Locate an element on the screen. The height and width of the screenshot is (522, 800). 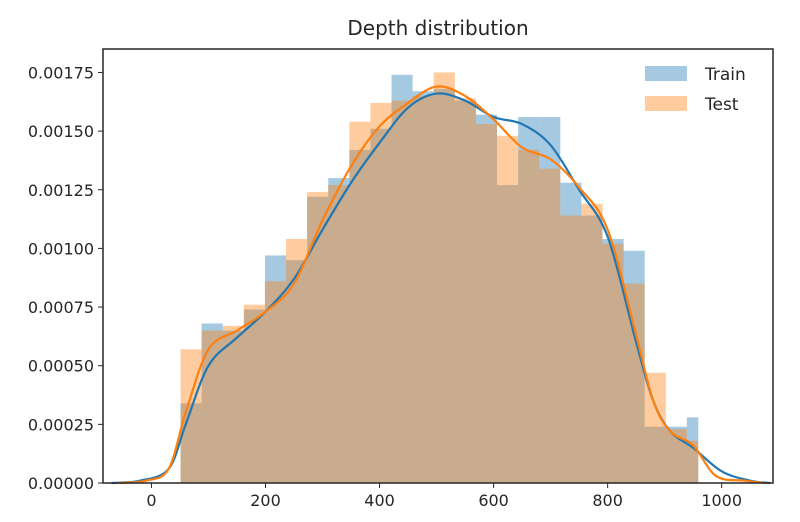
y-tick-label: 0.00075 is located at coordinates (61, 307).